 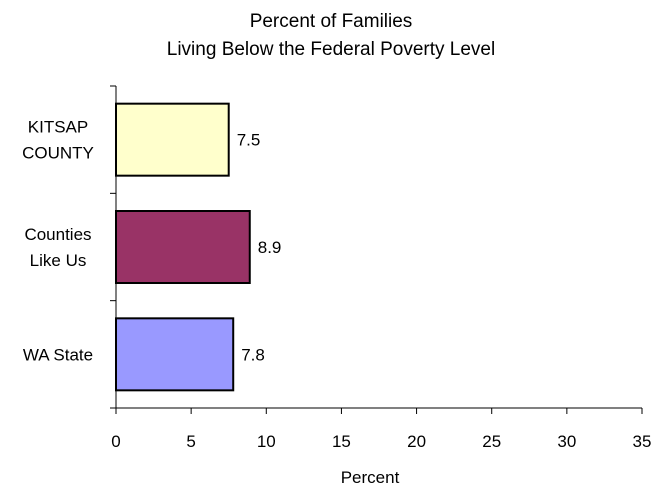 I want to click on x-tick-label: 15, so click(x=341, y=441).